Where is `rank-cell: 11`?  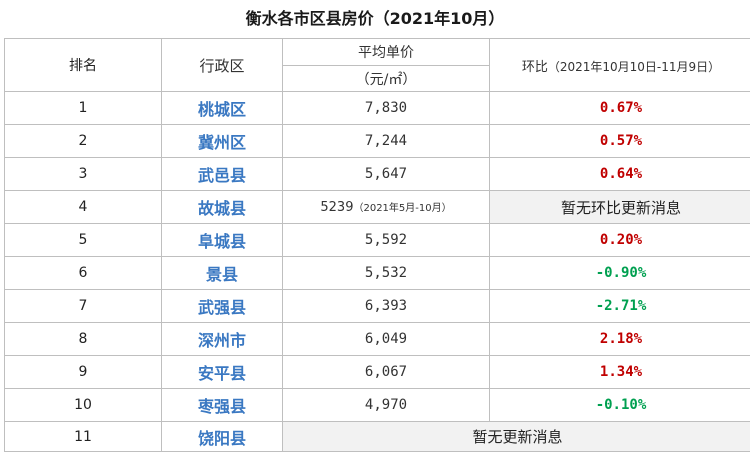
rank-cell: 11 is located at coordinates (83, 436).